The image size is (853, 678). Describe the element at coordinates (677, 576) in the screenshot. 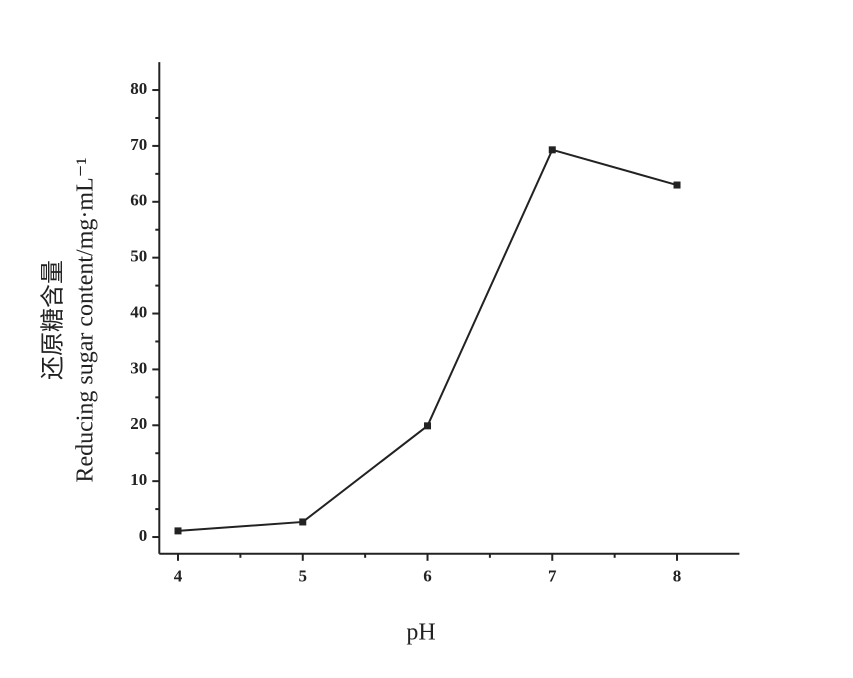

I see `x-tick-label: 8` at that location.